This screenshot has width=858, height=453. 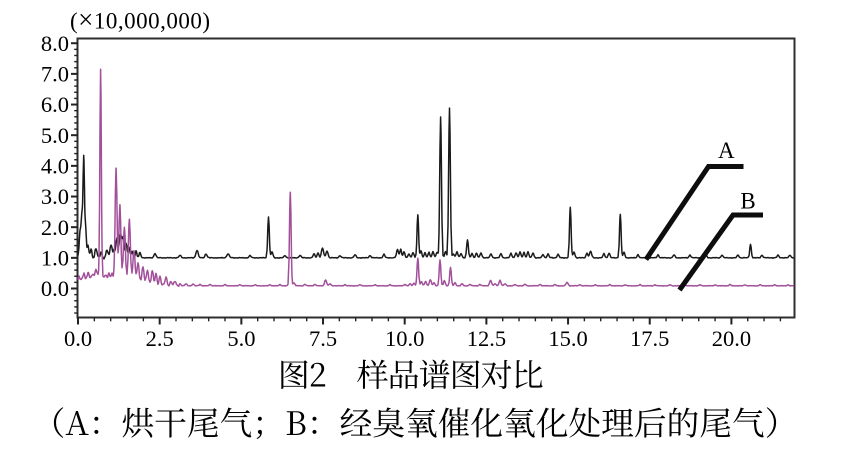 I want to click on svg-text: B, so click(x=747, y=201).